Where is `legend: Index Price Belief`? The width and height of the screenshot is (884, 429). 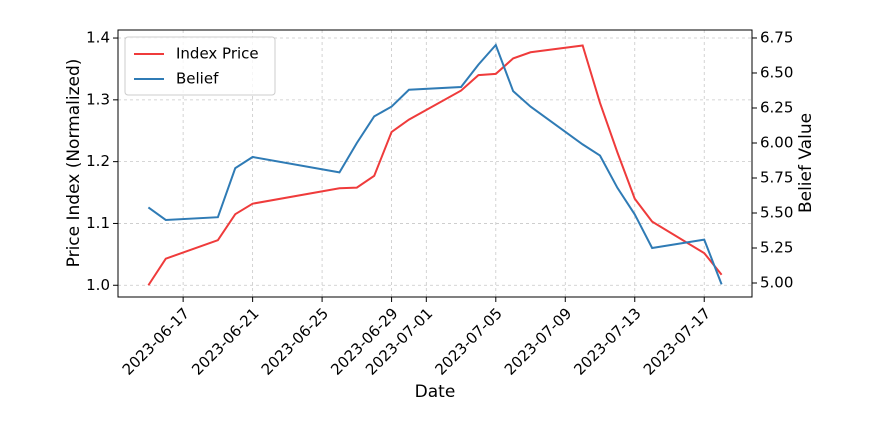
legend: Index Price Belief is located at coordinates (200, 66).